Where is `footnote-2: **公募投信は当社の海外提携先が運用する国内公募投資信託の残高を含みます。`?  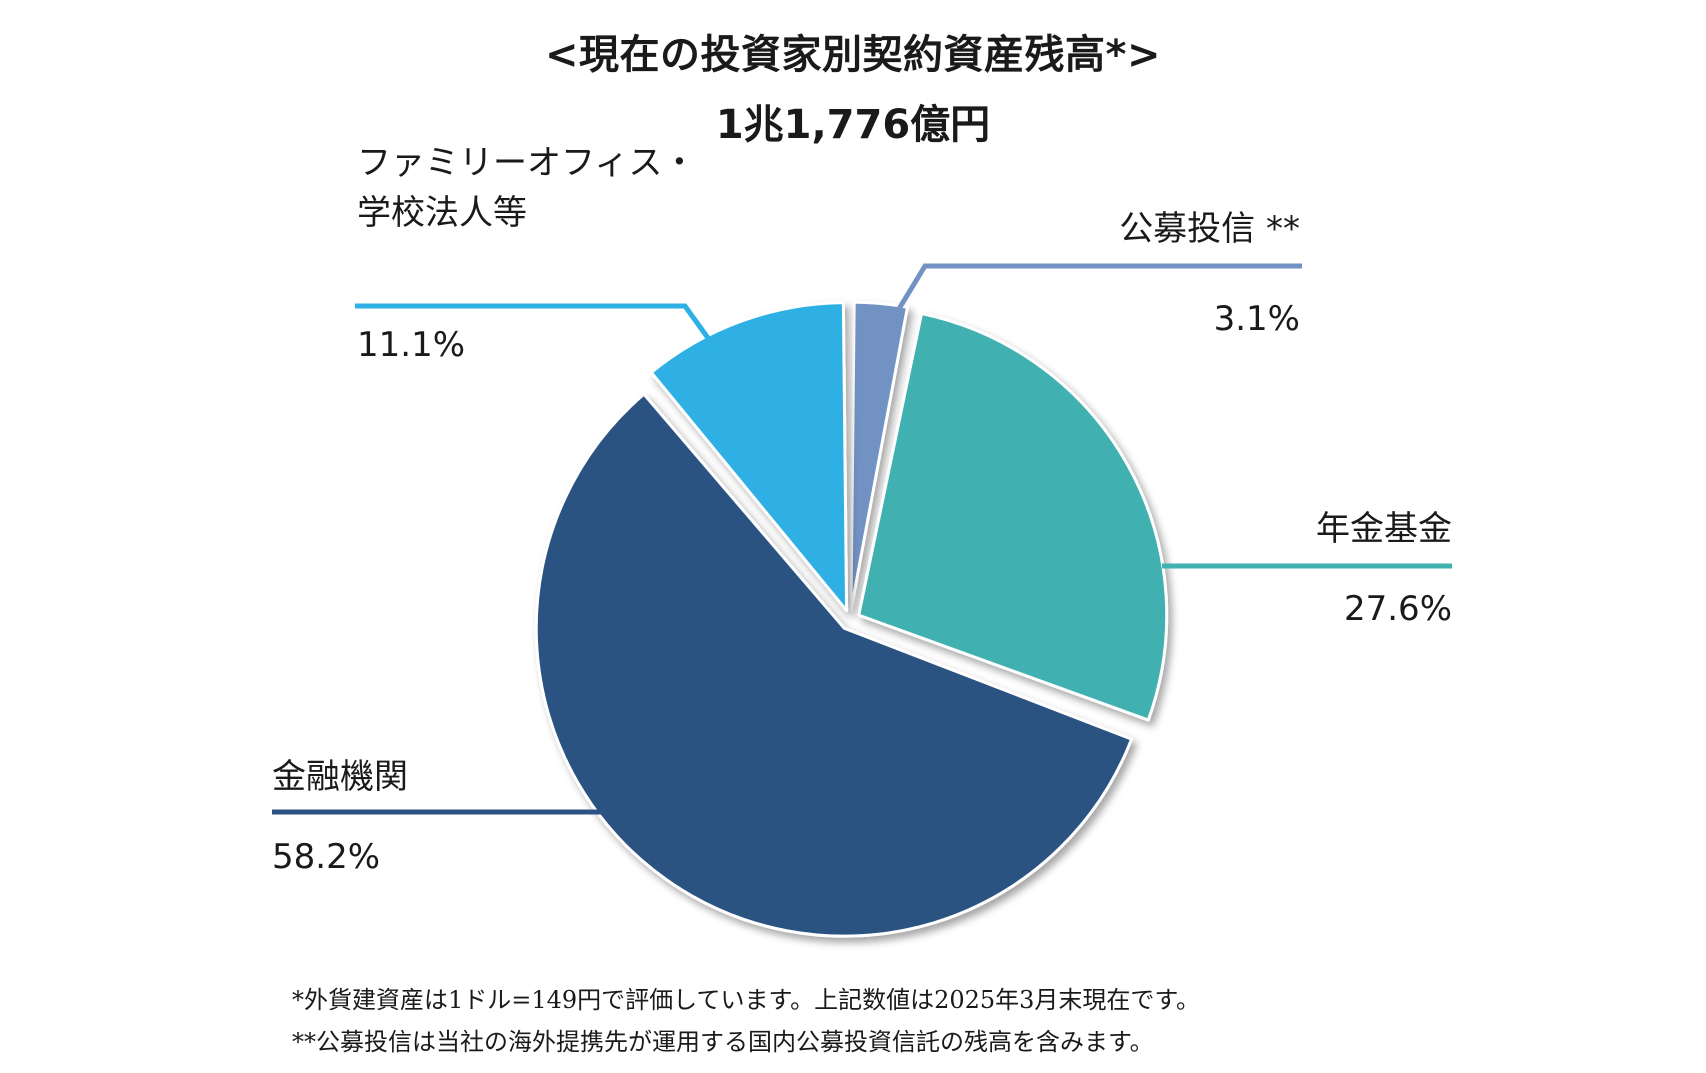
footnote-2: **公募投信は当社の海外提携先が運用する国内公募投資信託の残高を含みます。 is located at coordinates (723, 1042).